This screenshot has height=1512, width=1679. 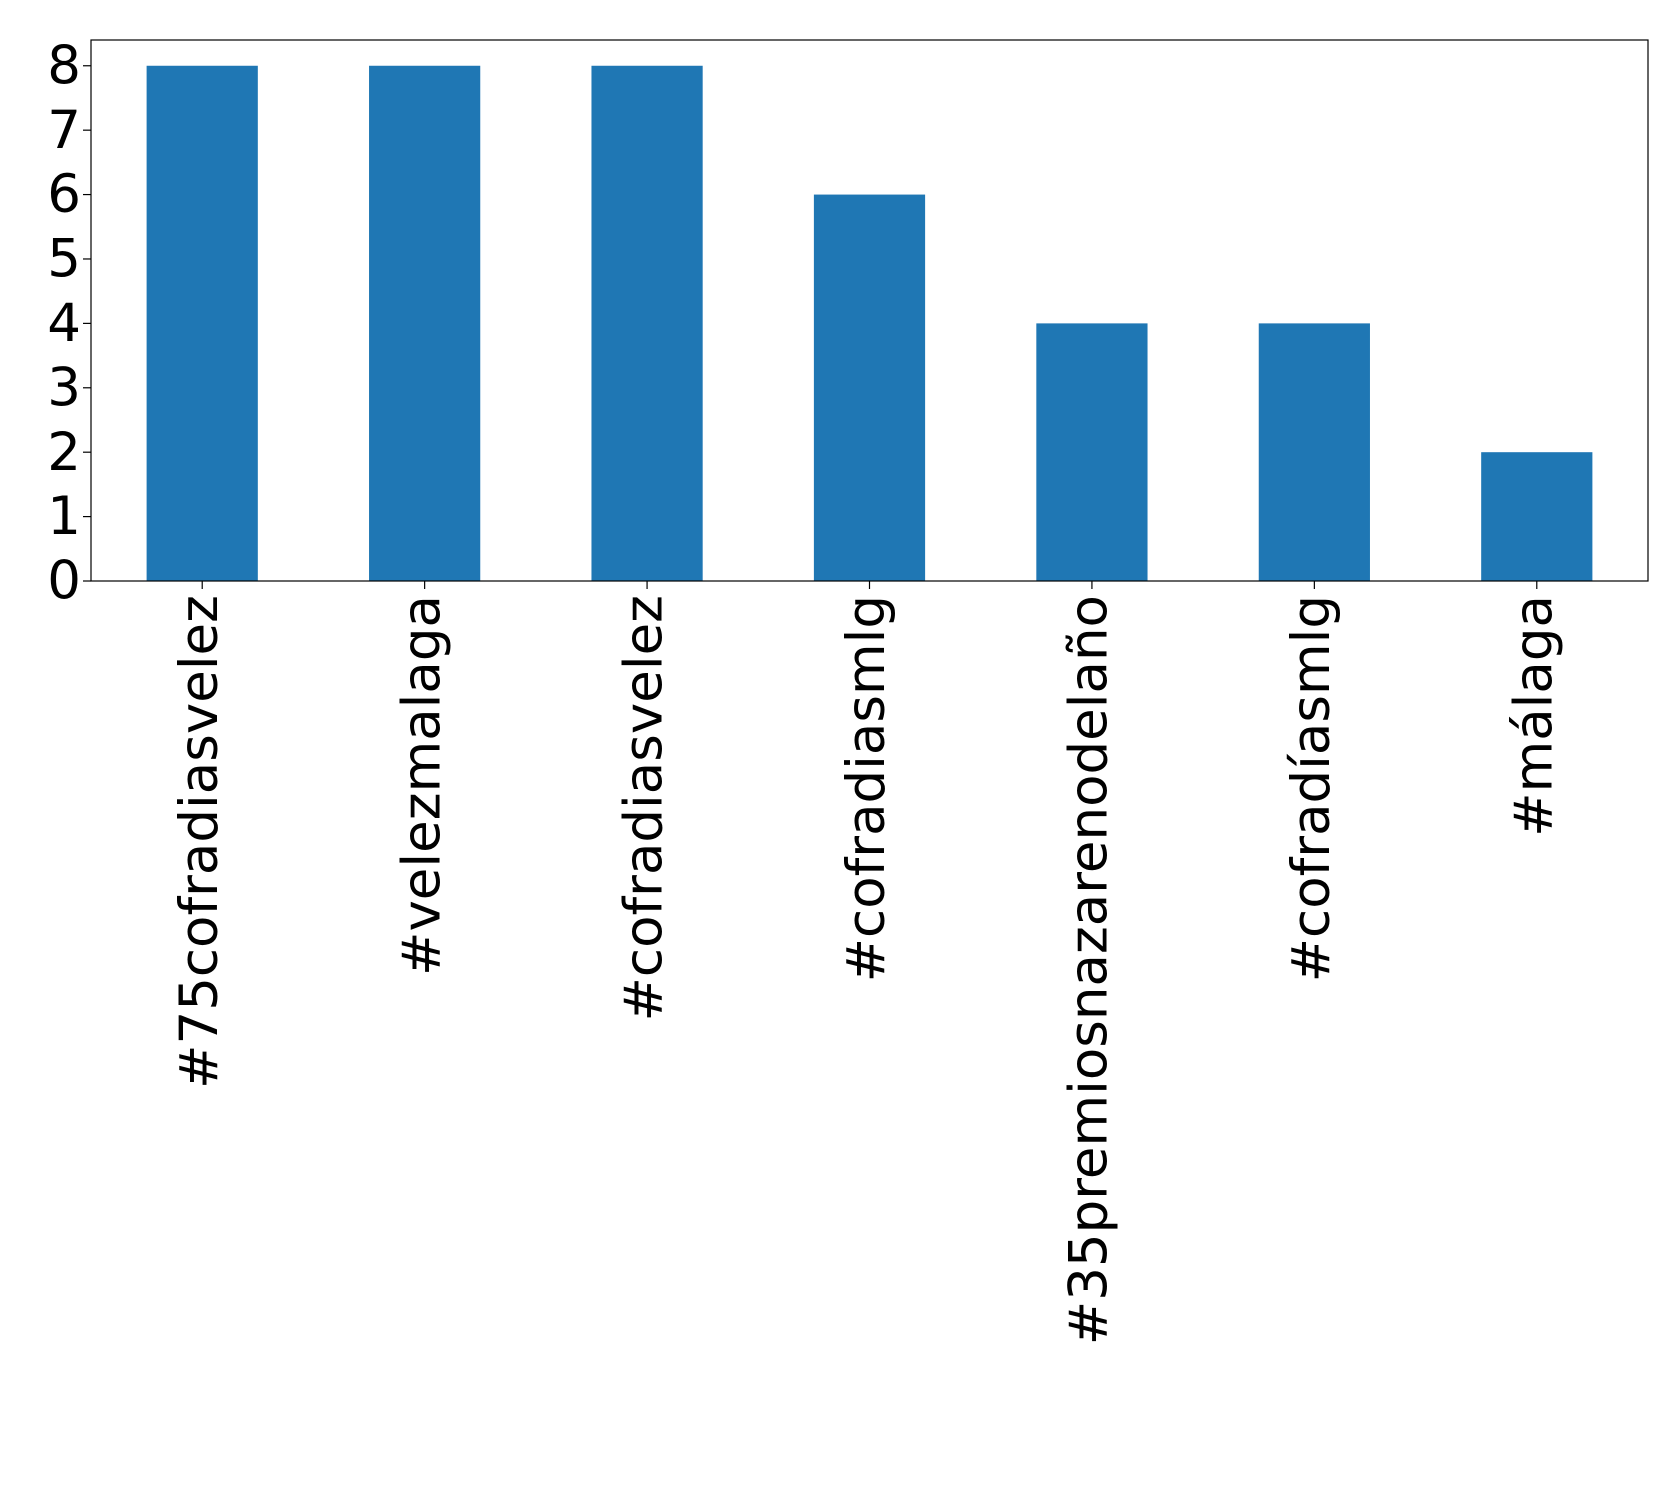 I want to click on x-tick-label: #velezmalaga, so click(x=421, y=785).